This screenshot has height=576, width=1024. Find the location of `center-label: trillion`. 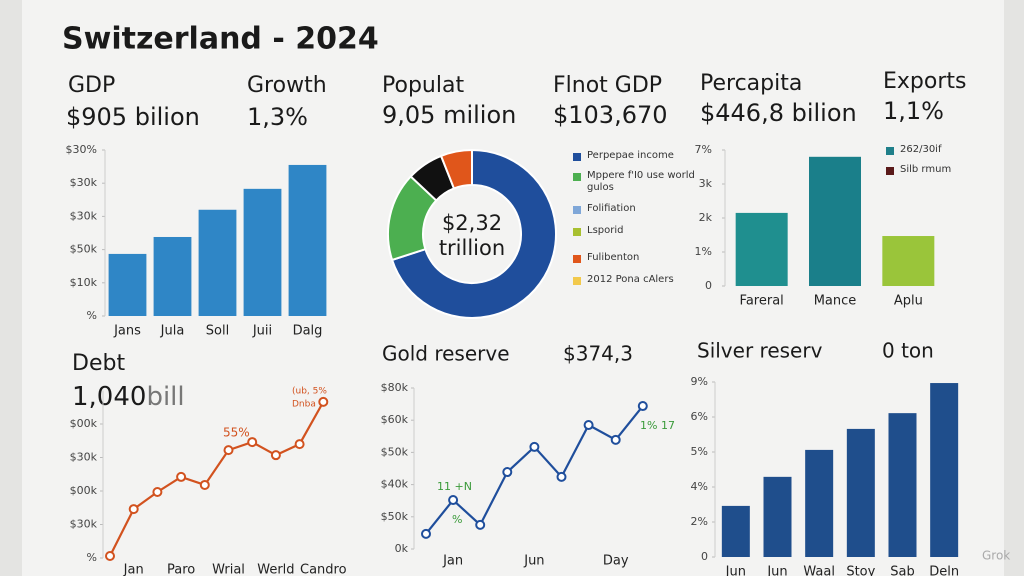

center-label: trillion is located at coordinates (472, 248).